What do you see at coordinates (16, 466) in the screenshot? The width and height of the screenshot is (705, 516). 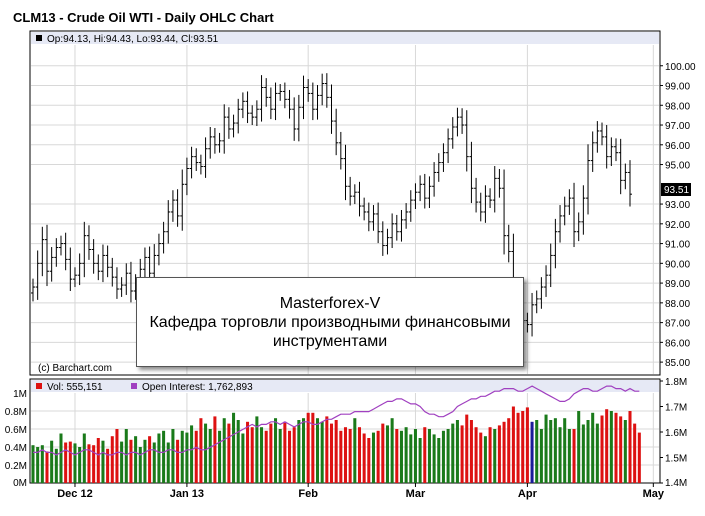 I see `volume-tick-label: 0.2M` at bounding box center [16, 466].